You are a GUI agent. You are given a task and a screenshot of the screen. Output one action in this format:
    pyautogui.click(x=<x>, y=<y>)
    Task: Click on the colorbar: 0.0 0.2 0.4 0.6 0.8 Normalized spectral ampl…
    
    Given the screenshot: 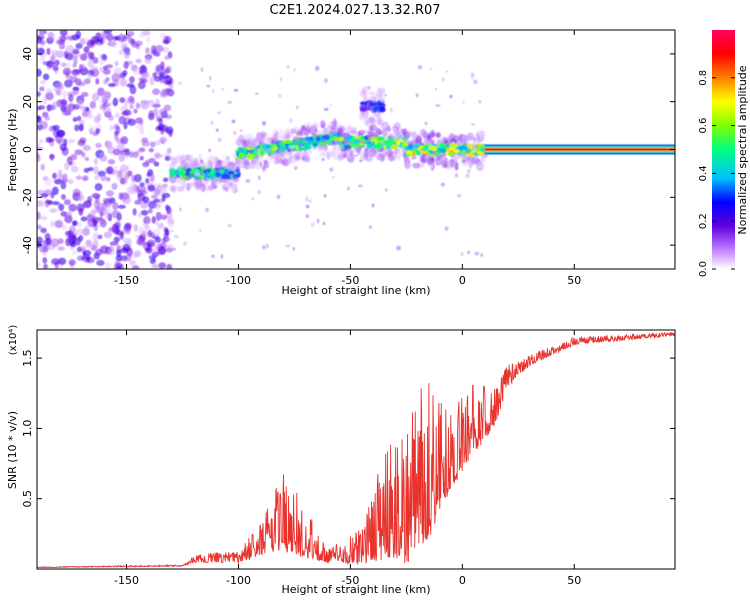 What is the action you would take?
    pyautogui.click(x=723, y=153)
    